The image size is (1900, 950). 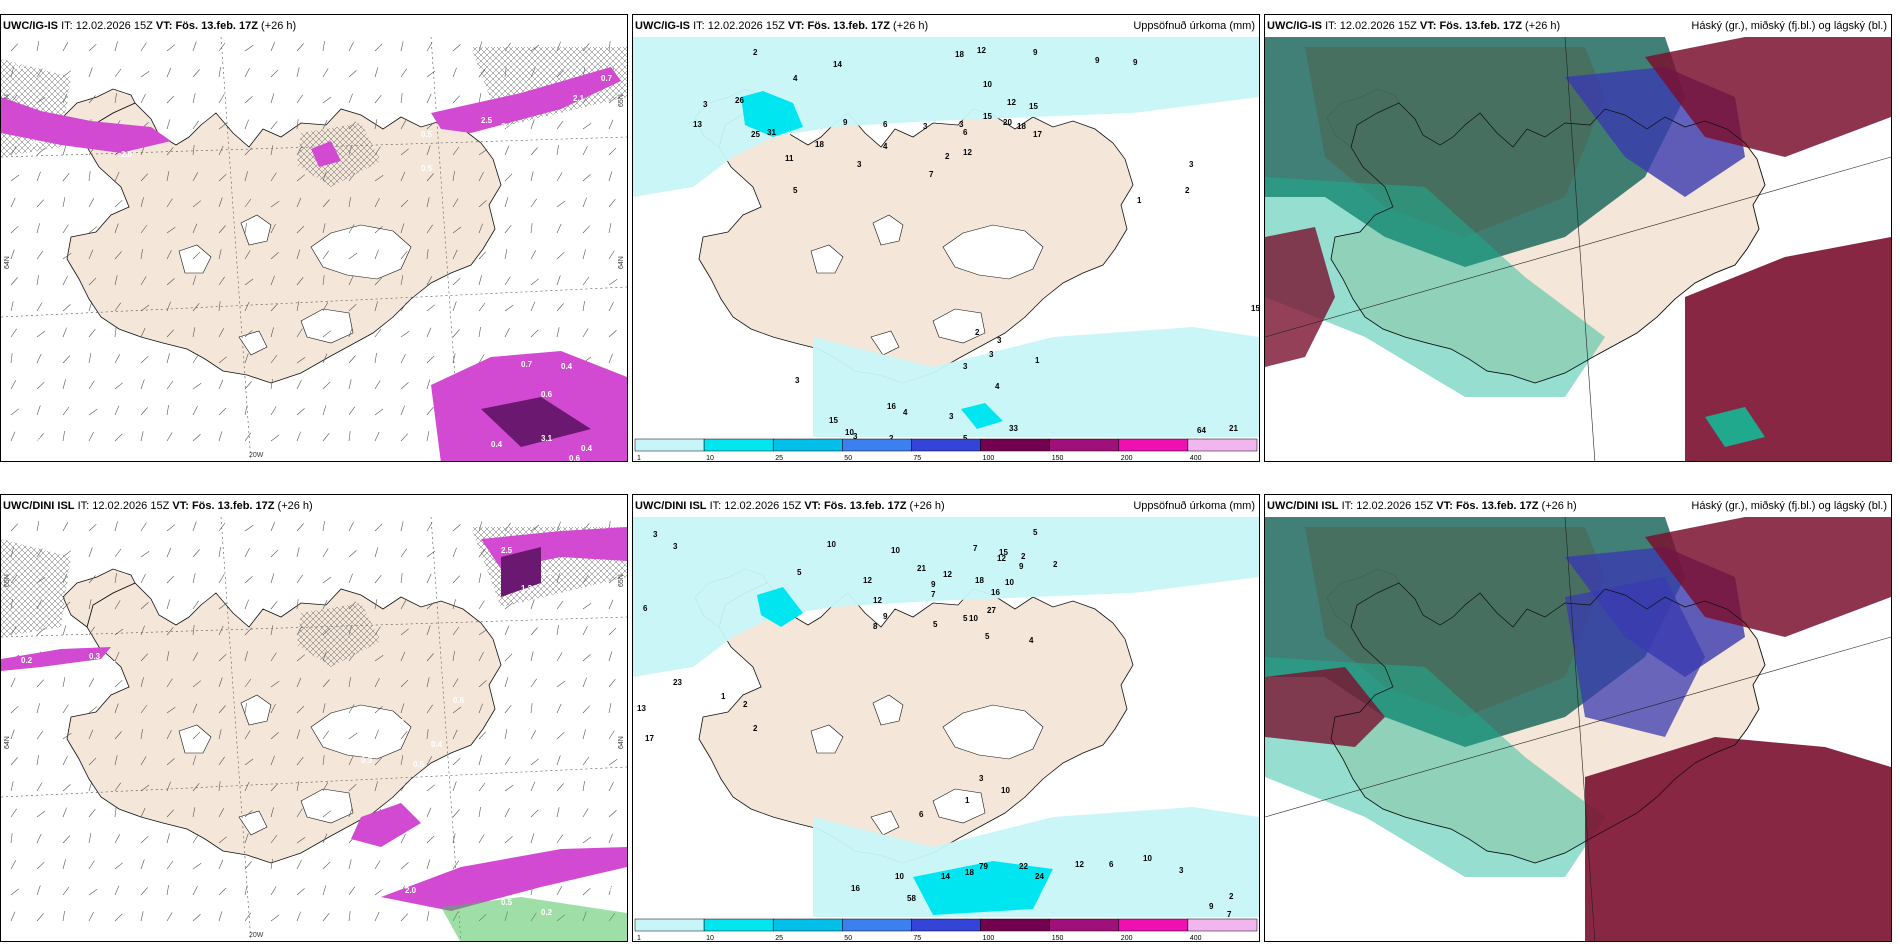 I want to click on value-label: 5, so click(x=935, y=624).